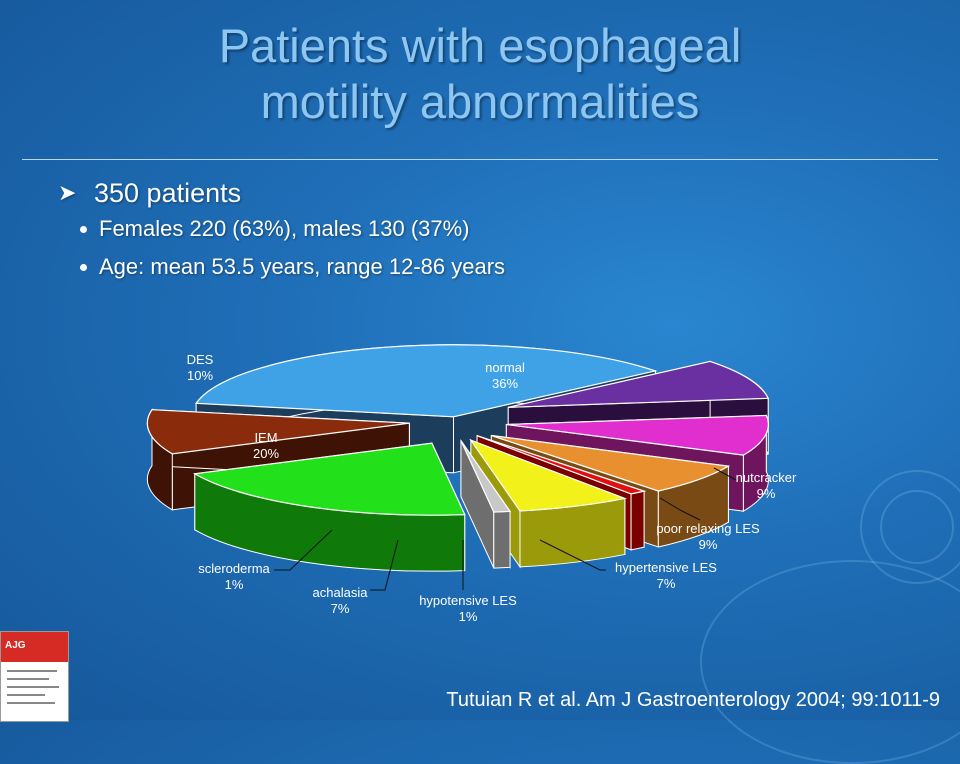 The width and height of the screenshot is (960, 764). What do you see at coordinates (680, 509) in the screenshot?
I see `leader-line-poor-relaxing-les` at bounding box center [680, 509].